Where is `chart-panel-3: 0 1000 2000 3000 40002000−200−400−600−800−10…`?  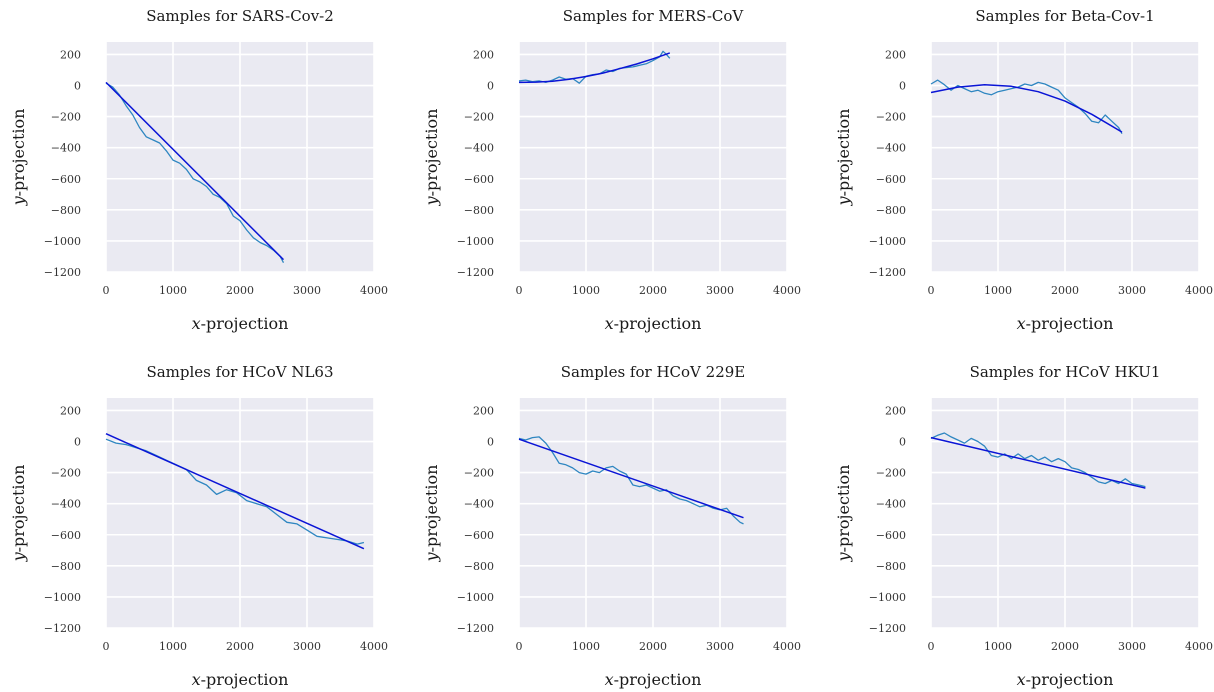 chart-panel-3: 0 1000 2000 3000 40002000−200−400−600−800−10… is located at coordinates (1023, 170).